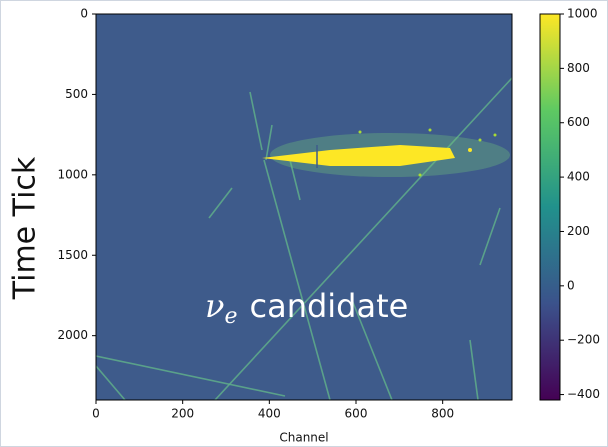 This screenshot has height=447, width=608. Describe the element at coordinates (230, 316) in the screenshot. I see `annotation-subscript: e` at that location.